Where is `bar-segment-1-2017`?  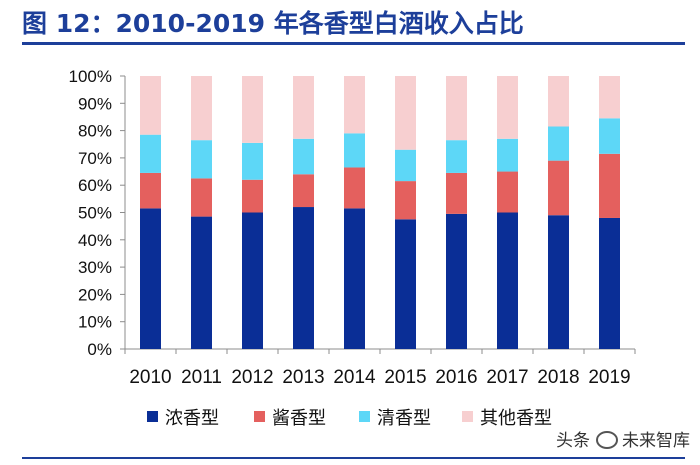
bar-segment-1-2017 is located at coordinates (507, 280).